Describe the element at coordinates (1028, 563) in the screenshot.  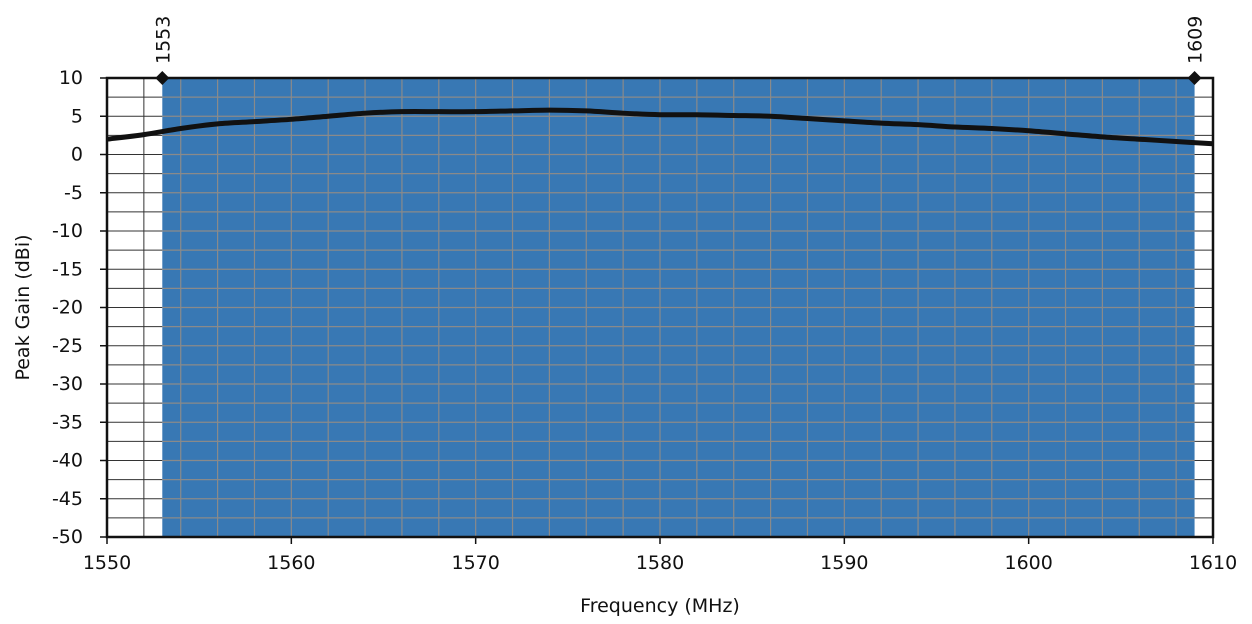
I see `x-tick-label: 1600` at that location.